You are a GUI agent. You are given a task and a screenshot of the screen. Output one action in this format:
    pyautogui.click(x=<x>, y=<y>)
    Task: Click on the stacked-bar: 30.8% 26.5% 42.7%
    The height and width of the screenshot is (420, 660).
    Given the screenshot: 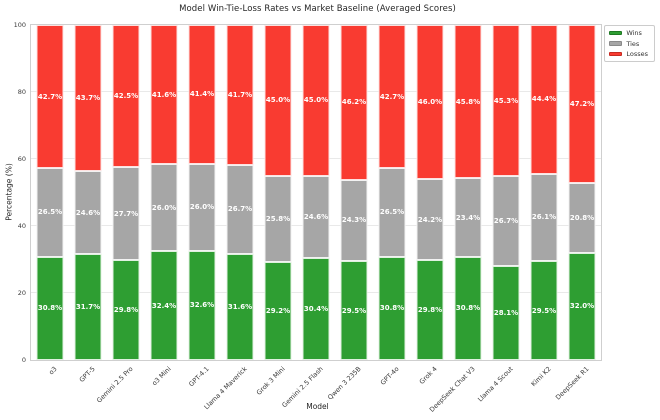 What is the action you would take?
    pyautogui.click(x=50, y=192)
    